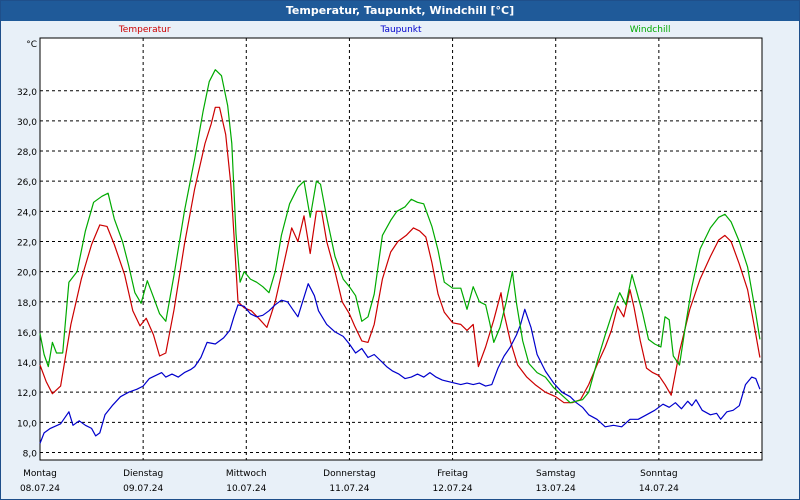  What do you see at coordinates (556, 489) in the screenshot?
I see `x-tick-date: 13.07.24` at bounding box center [556, 489].